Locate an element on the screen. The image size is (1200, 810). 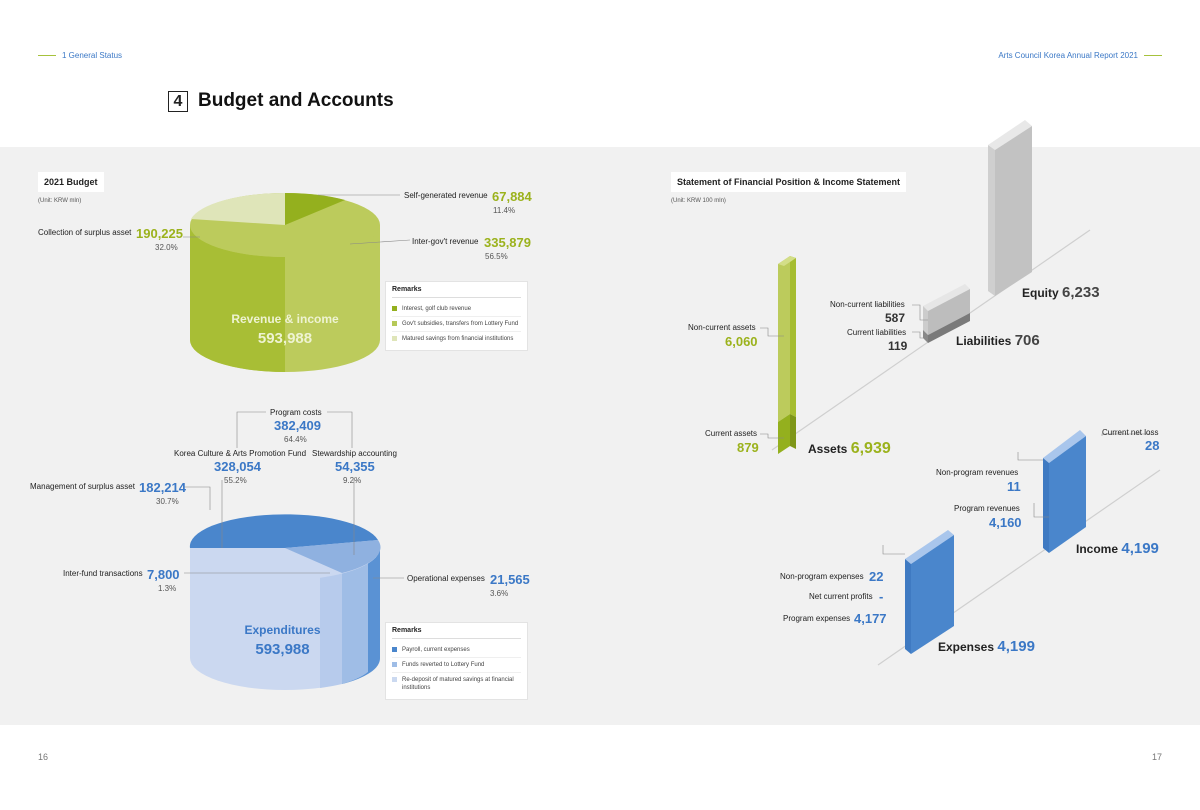
current-assets-label: Current assets is located at coordinates (731, 433).